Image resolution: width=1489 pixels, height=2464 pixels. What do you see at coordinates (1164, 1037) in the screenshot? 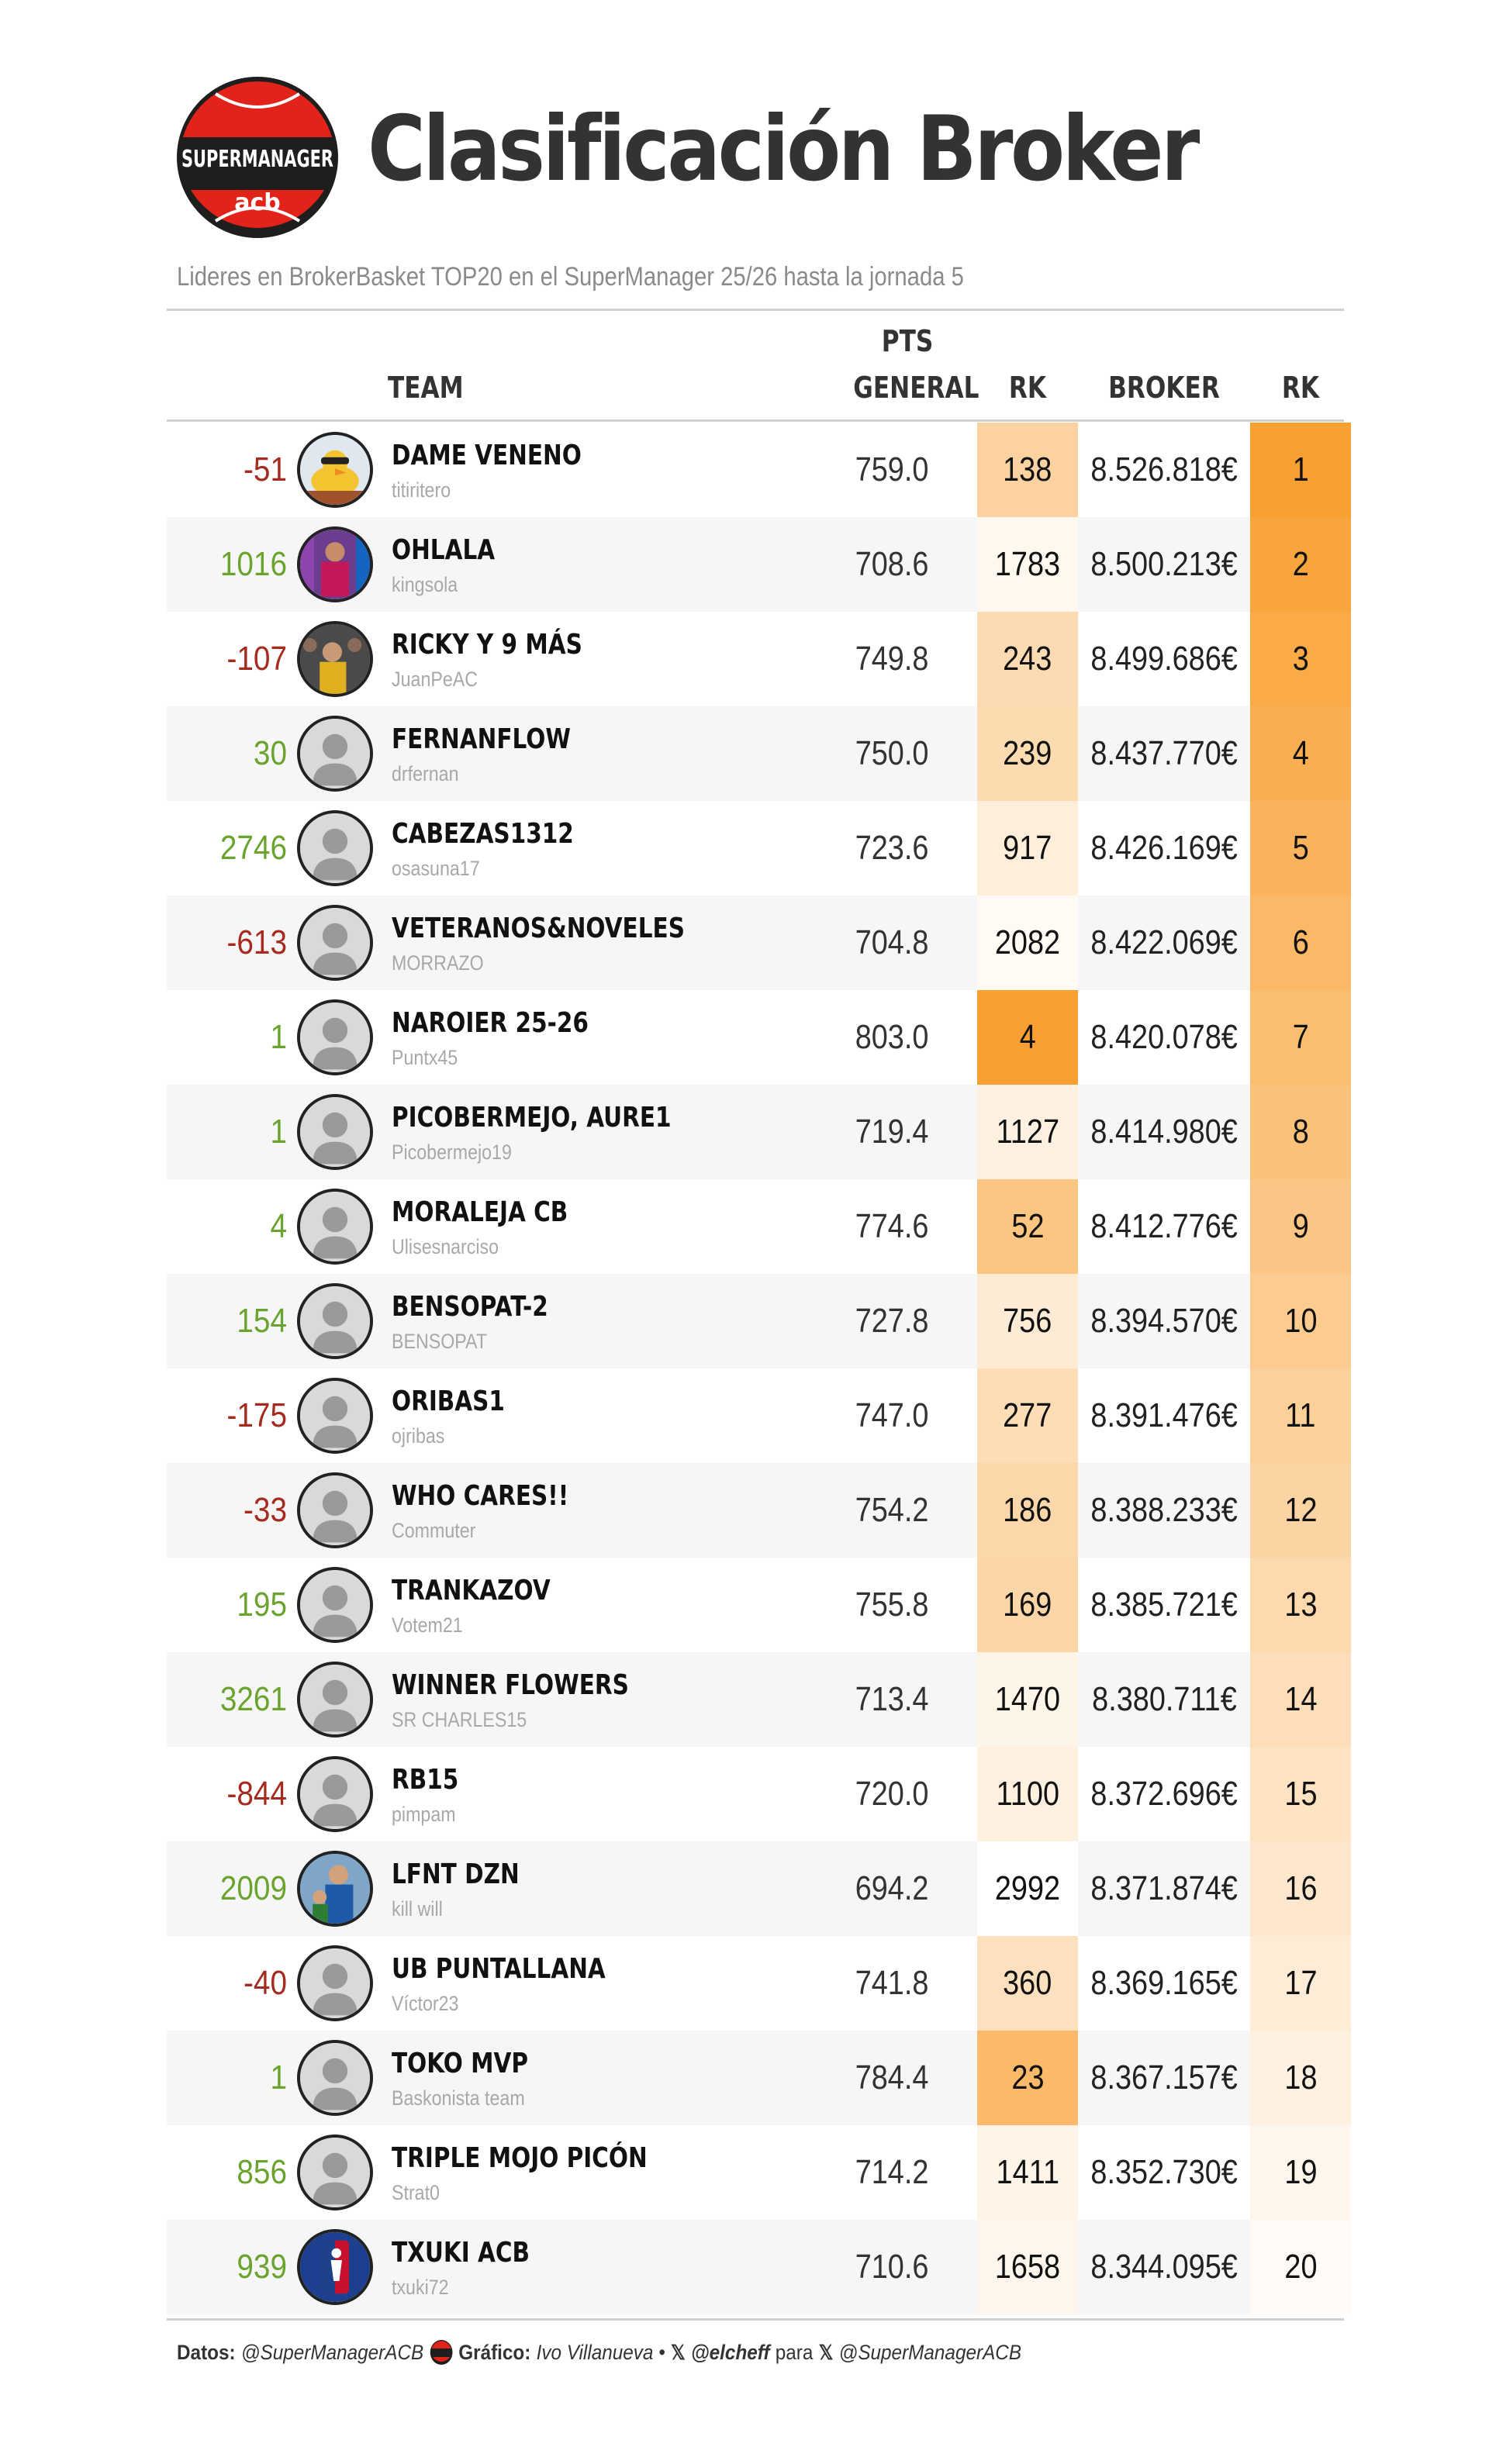
I see `broker-value: 8.420.078€` at bounding box center [1164, 1037].